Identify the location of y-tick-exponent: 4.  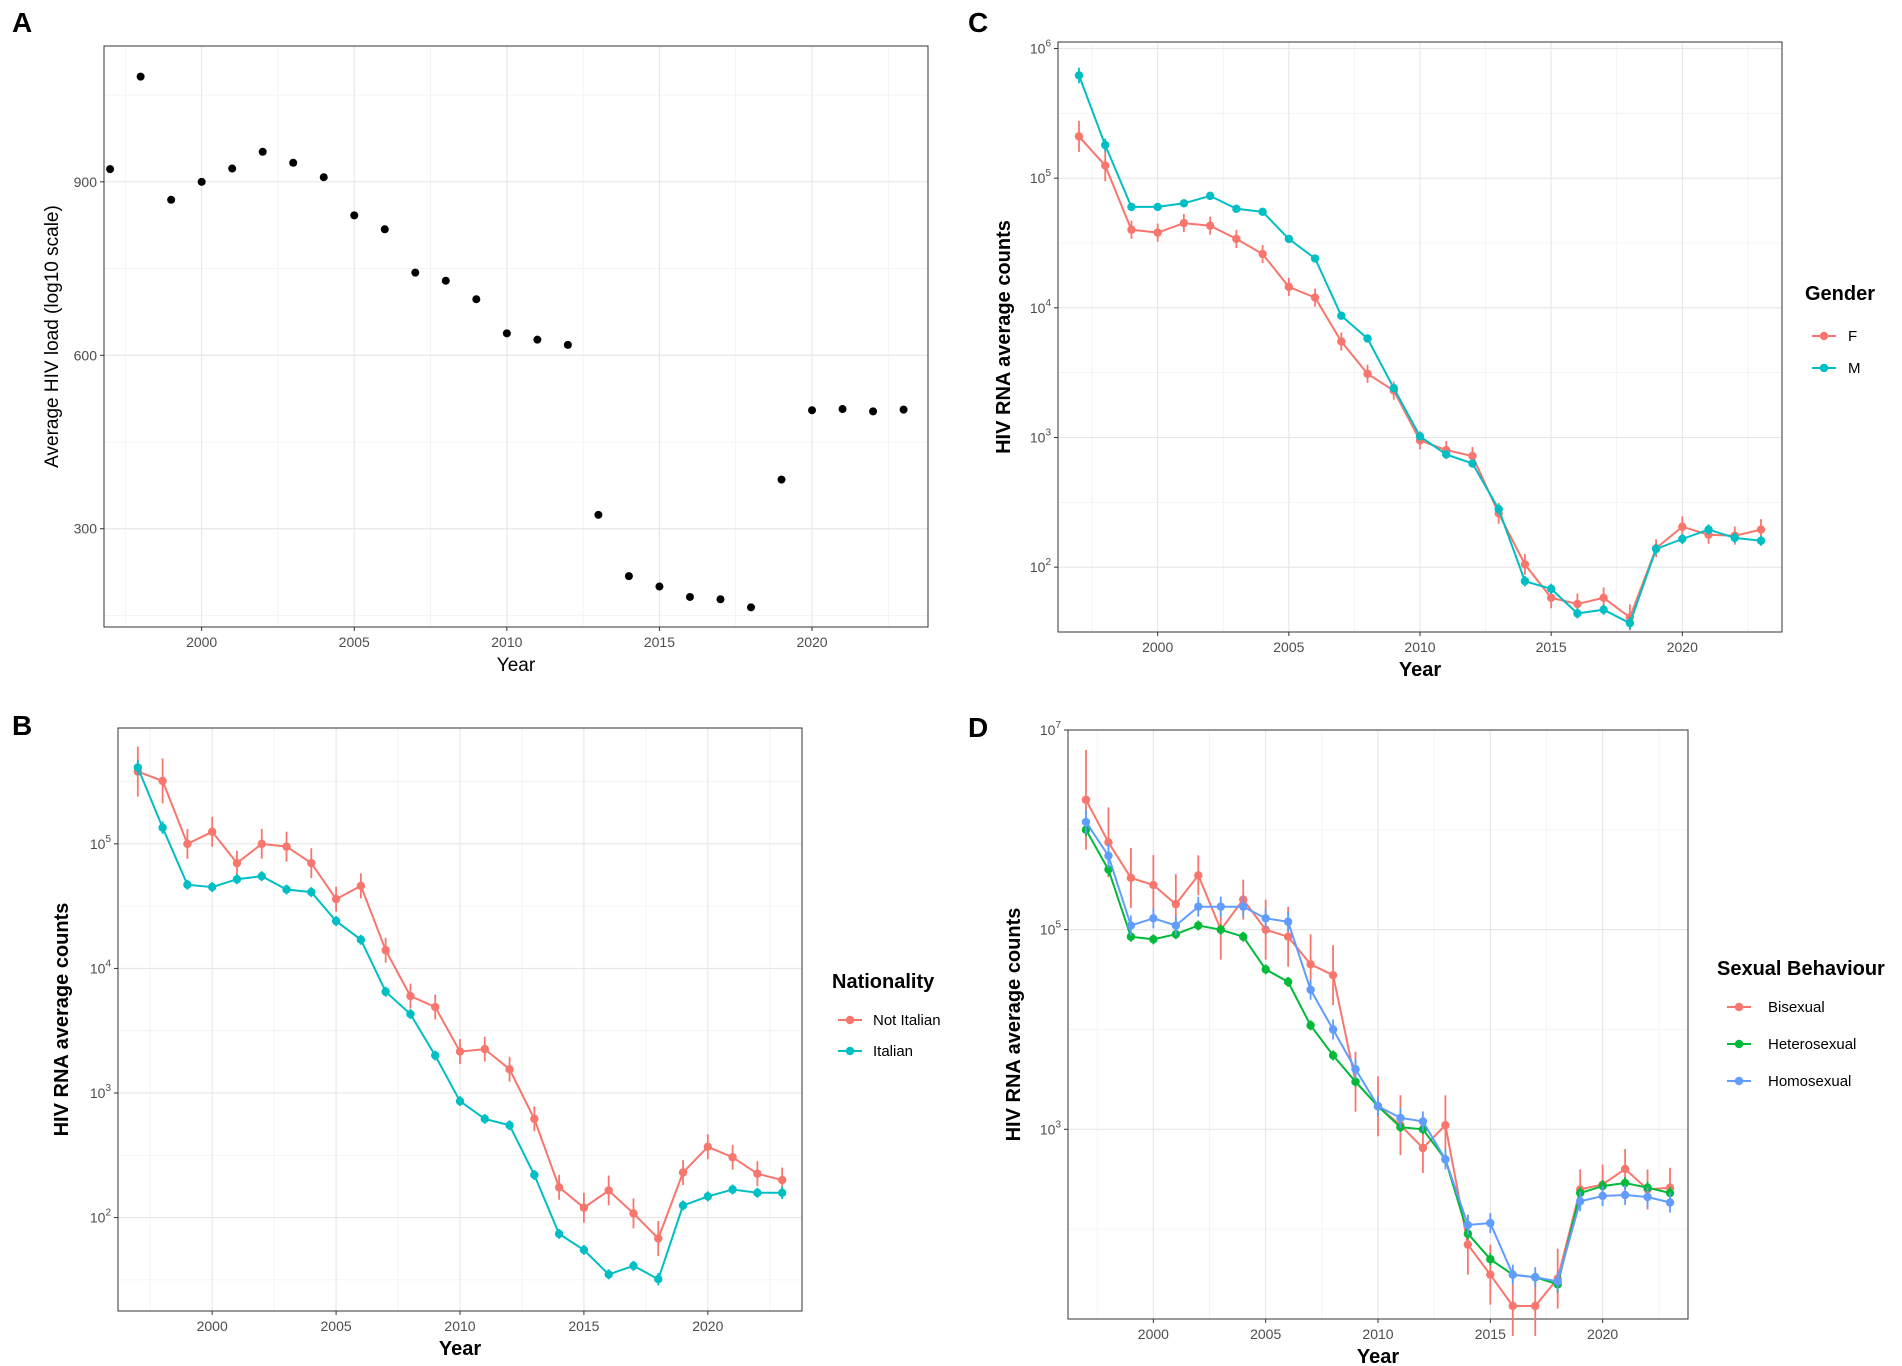
(1048, 303).